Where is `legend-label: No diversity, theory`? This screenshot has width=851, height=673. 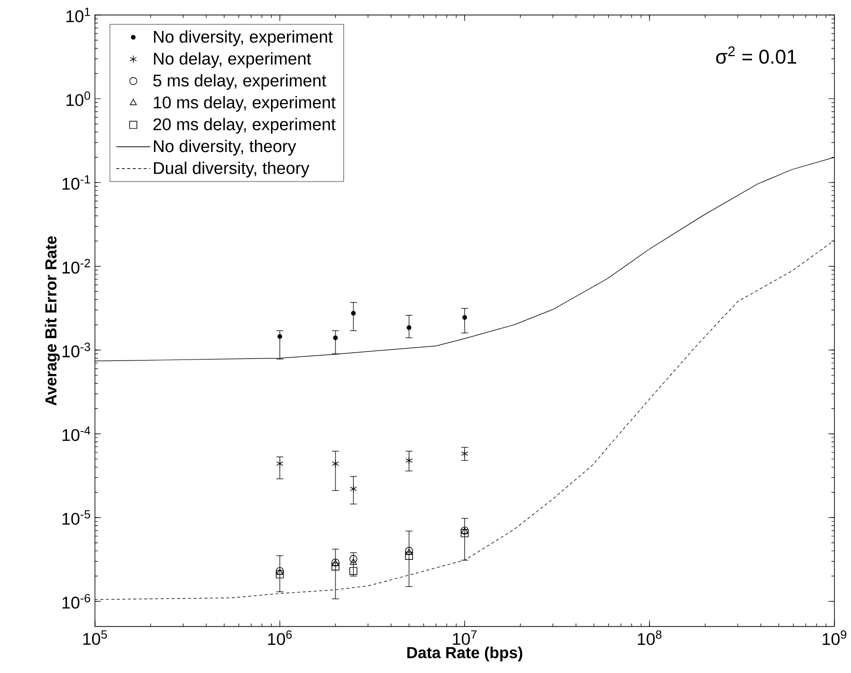 legend-label: No diversity, theory is located at coordinates (225, 148).